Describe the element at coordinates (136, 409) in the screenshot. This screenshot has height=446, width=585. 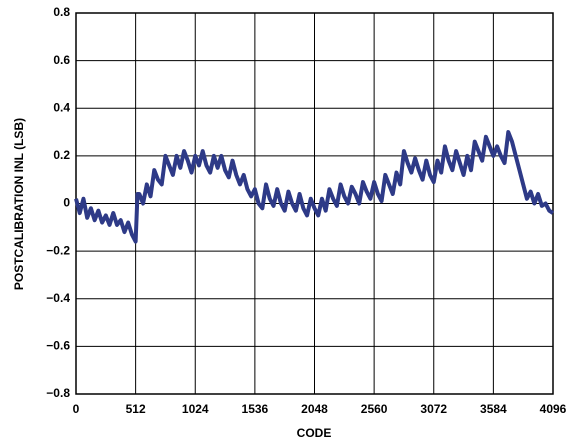
I see `x-tick-label: 512` at that location.